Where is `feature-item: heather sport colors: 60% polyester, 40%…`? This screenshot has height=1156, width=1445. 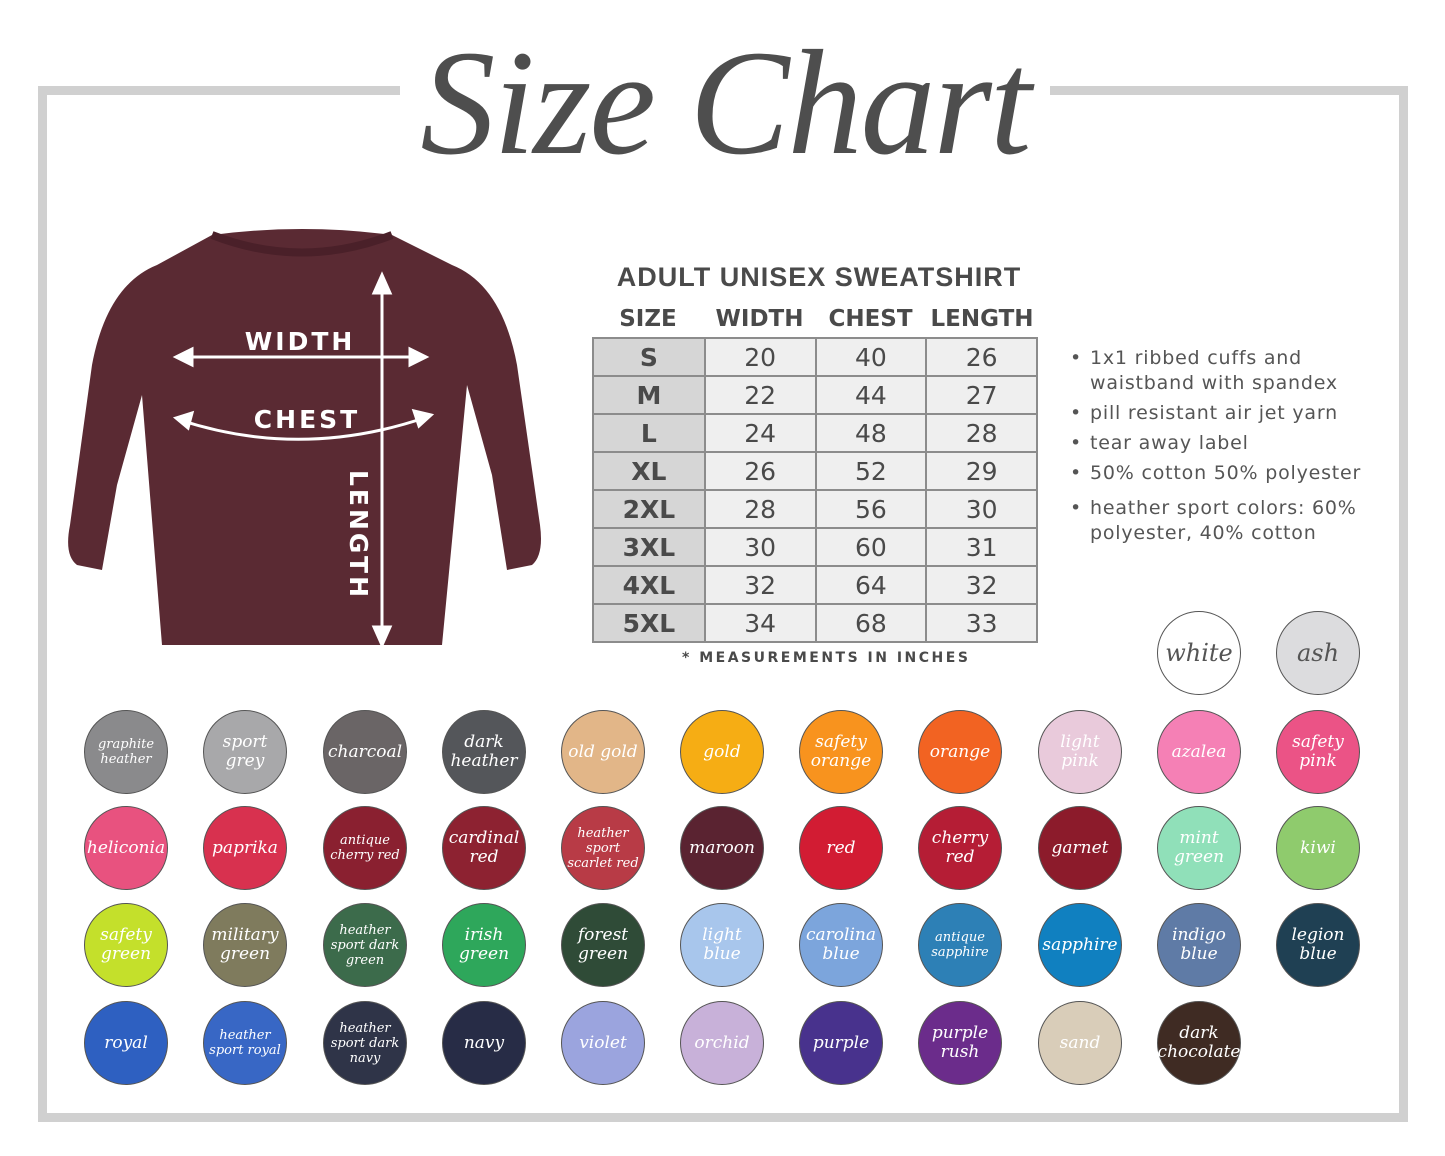
feature-item: heather sport colors: 60% polyester, 40%… is located at coordinates (1235, 521).